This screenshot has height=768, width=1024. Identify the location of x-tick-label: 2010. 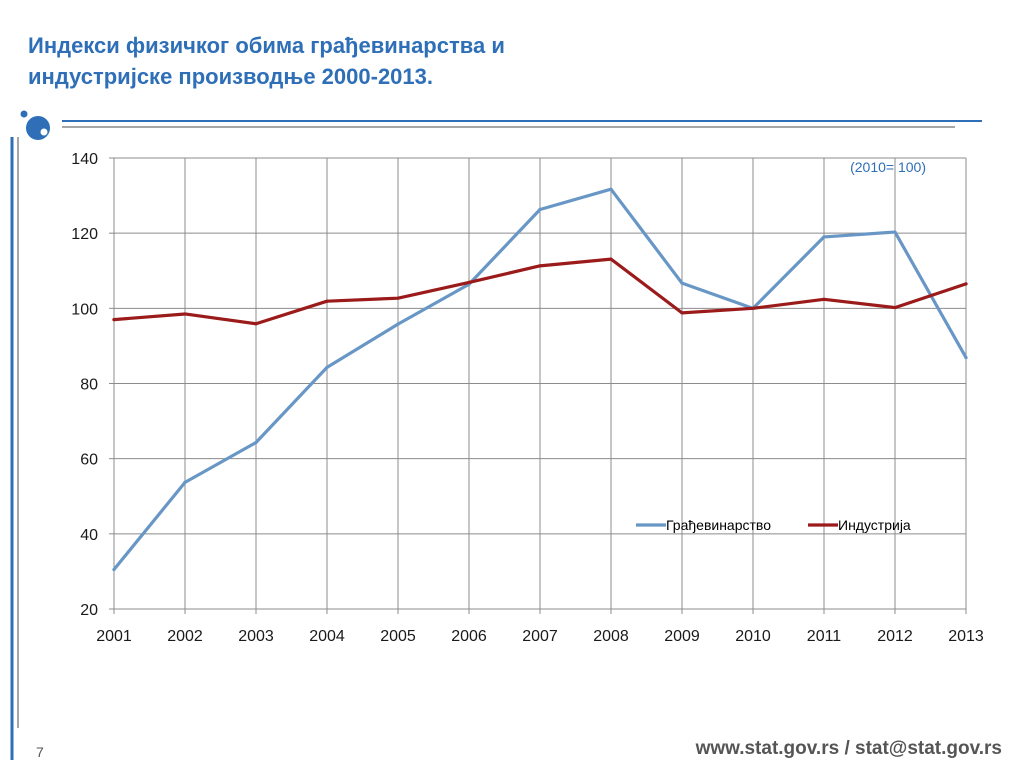
(753, 636).